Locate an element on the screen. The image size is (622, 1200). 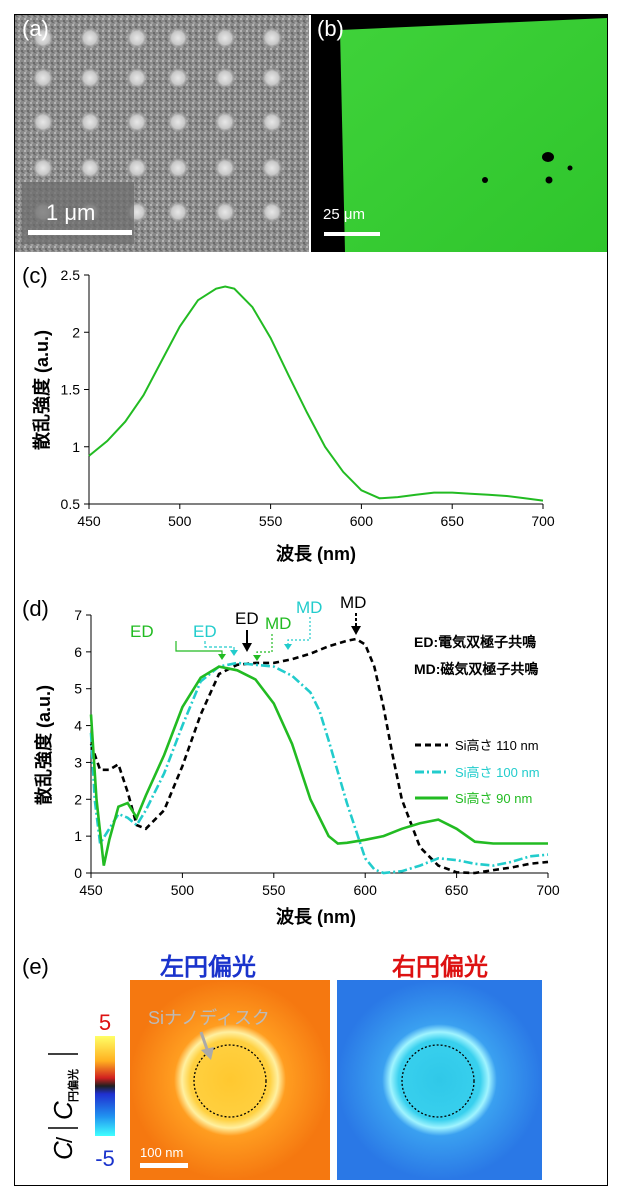
marker-md-100-arrow is located at coordinates (288, 647).